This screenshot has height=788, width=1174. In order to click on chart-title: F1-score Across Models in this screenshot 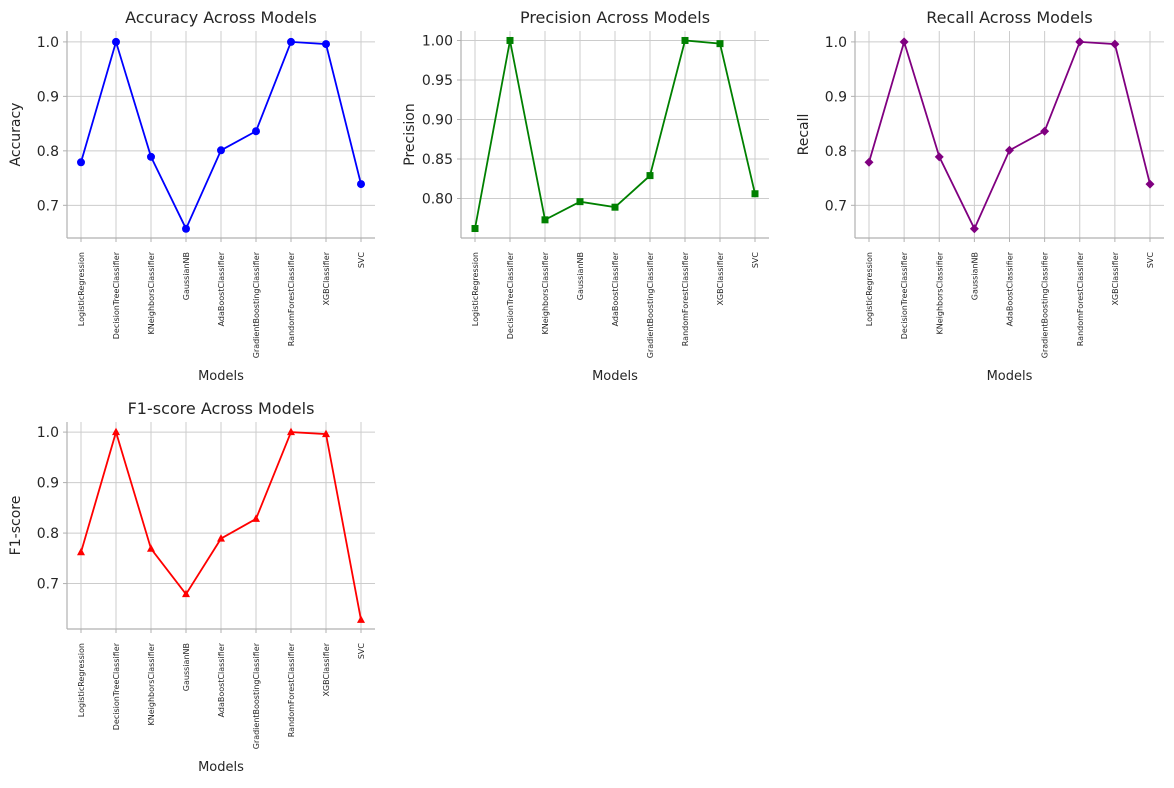, I will do `click(221, 408)`.